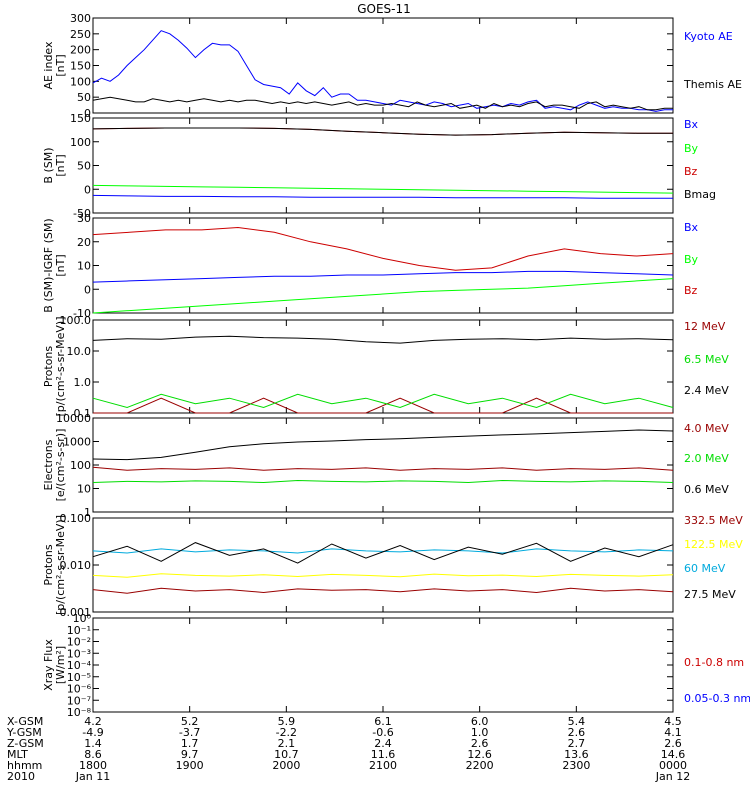 This screenshot has height=800, width=750. I want to click on y-tick-label: 1000, so click(77, 442).